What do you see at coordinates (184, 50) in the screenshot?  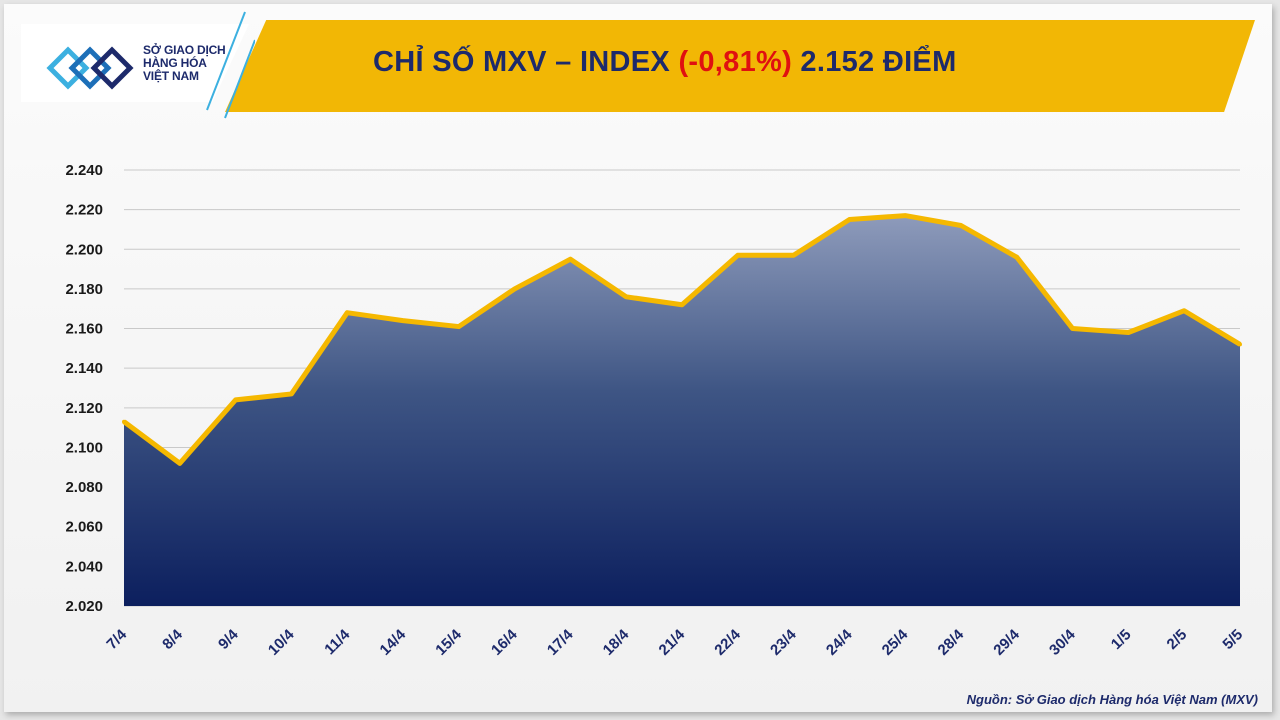 I see `logo-line-1: SỞ GIAO DỊCH` at bounding box center [184, 50].